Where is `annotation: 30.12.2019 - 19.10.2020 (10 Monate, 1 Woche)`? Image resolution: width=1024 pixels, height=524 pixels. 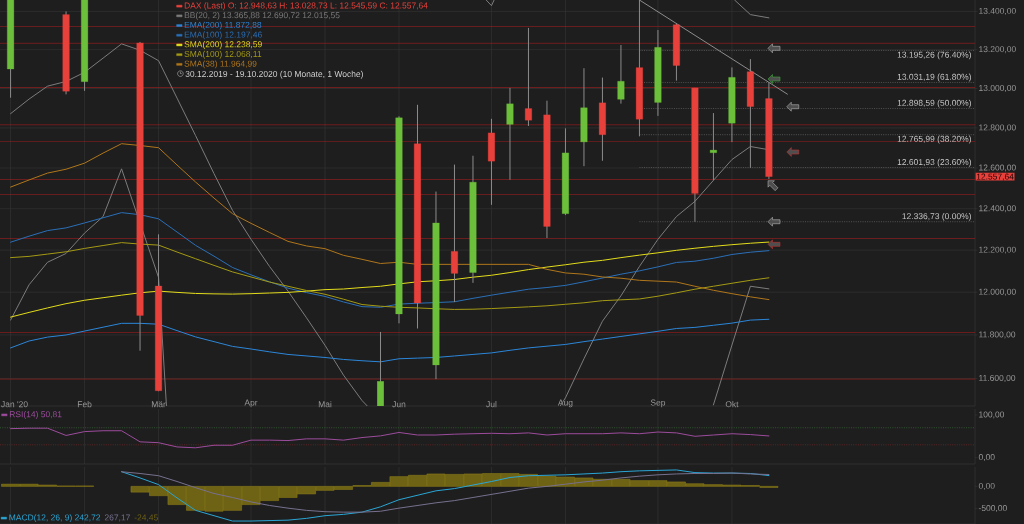 annotation: 30.12.2019 - 19.10.2020 (10 Monate, 1 Woche) is located at coordinates (274, 74).